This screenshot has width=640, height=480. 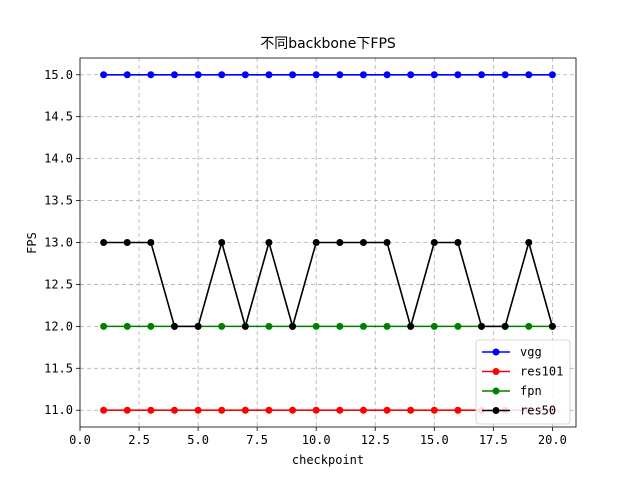 I want to click on legend: vgg res101 fpn res50, so click(x=523, y=382).